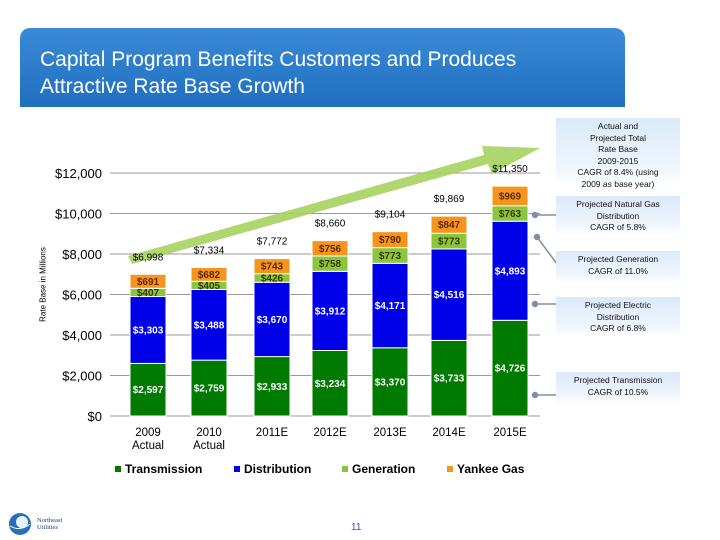 This screenshot has width=720, height=540. I want to click on data-label: $3,234, so click(330, 384).